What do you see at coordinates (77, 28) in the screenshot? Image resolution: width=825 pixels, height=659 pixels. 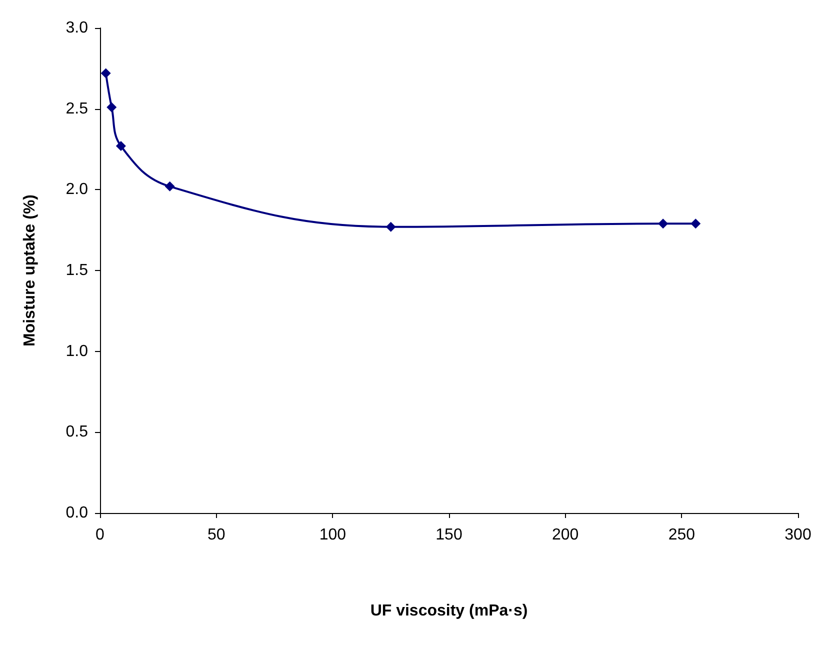 I see `y-tick-label: 3.0` at bounding box center [77, 28].